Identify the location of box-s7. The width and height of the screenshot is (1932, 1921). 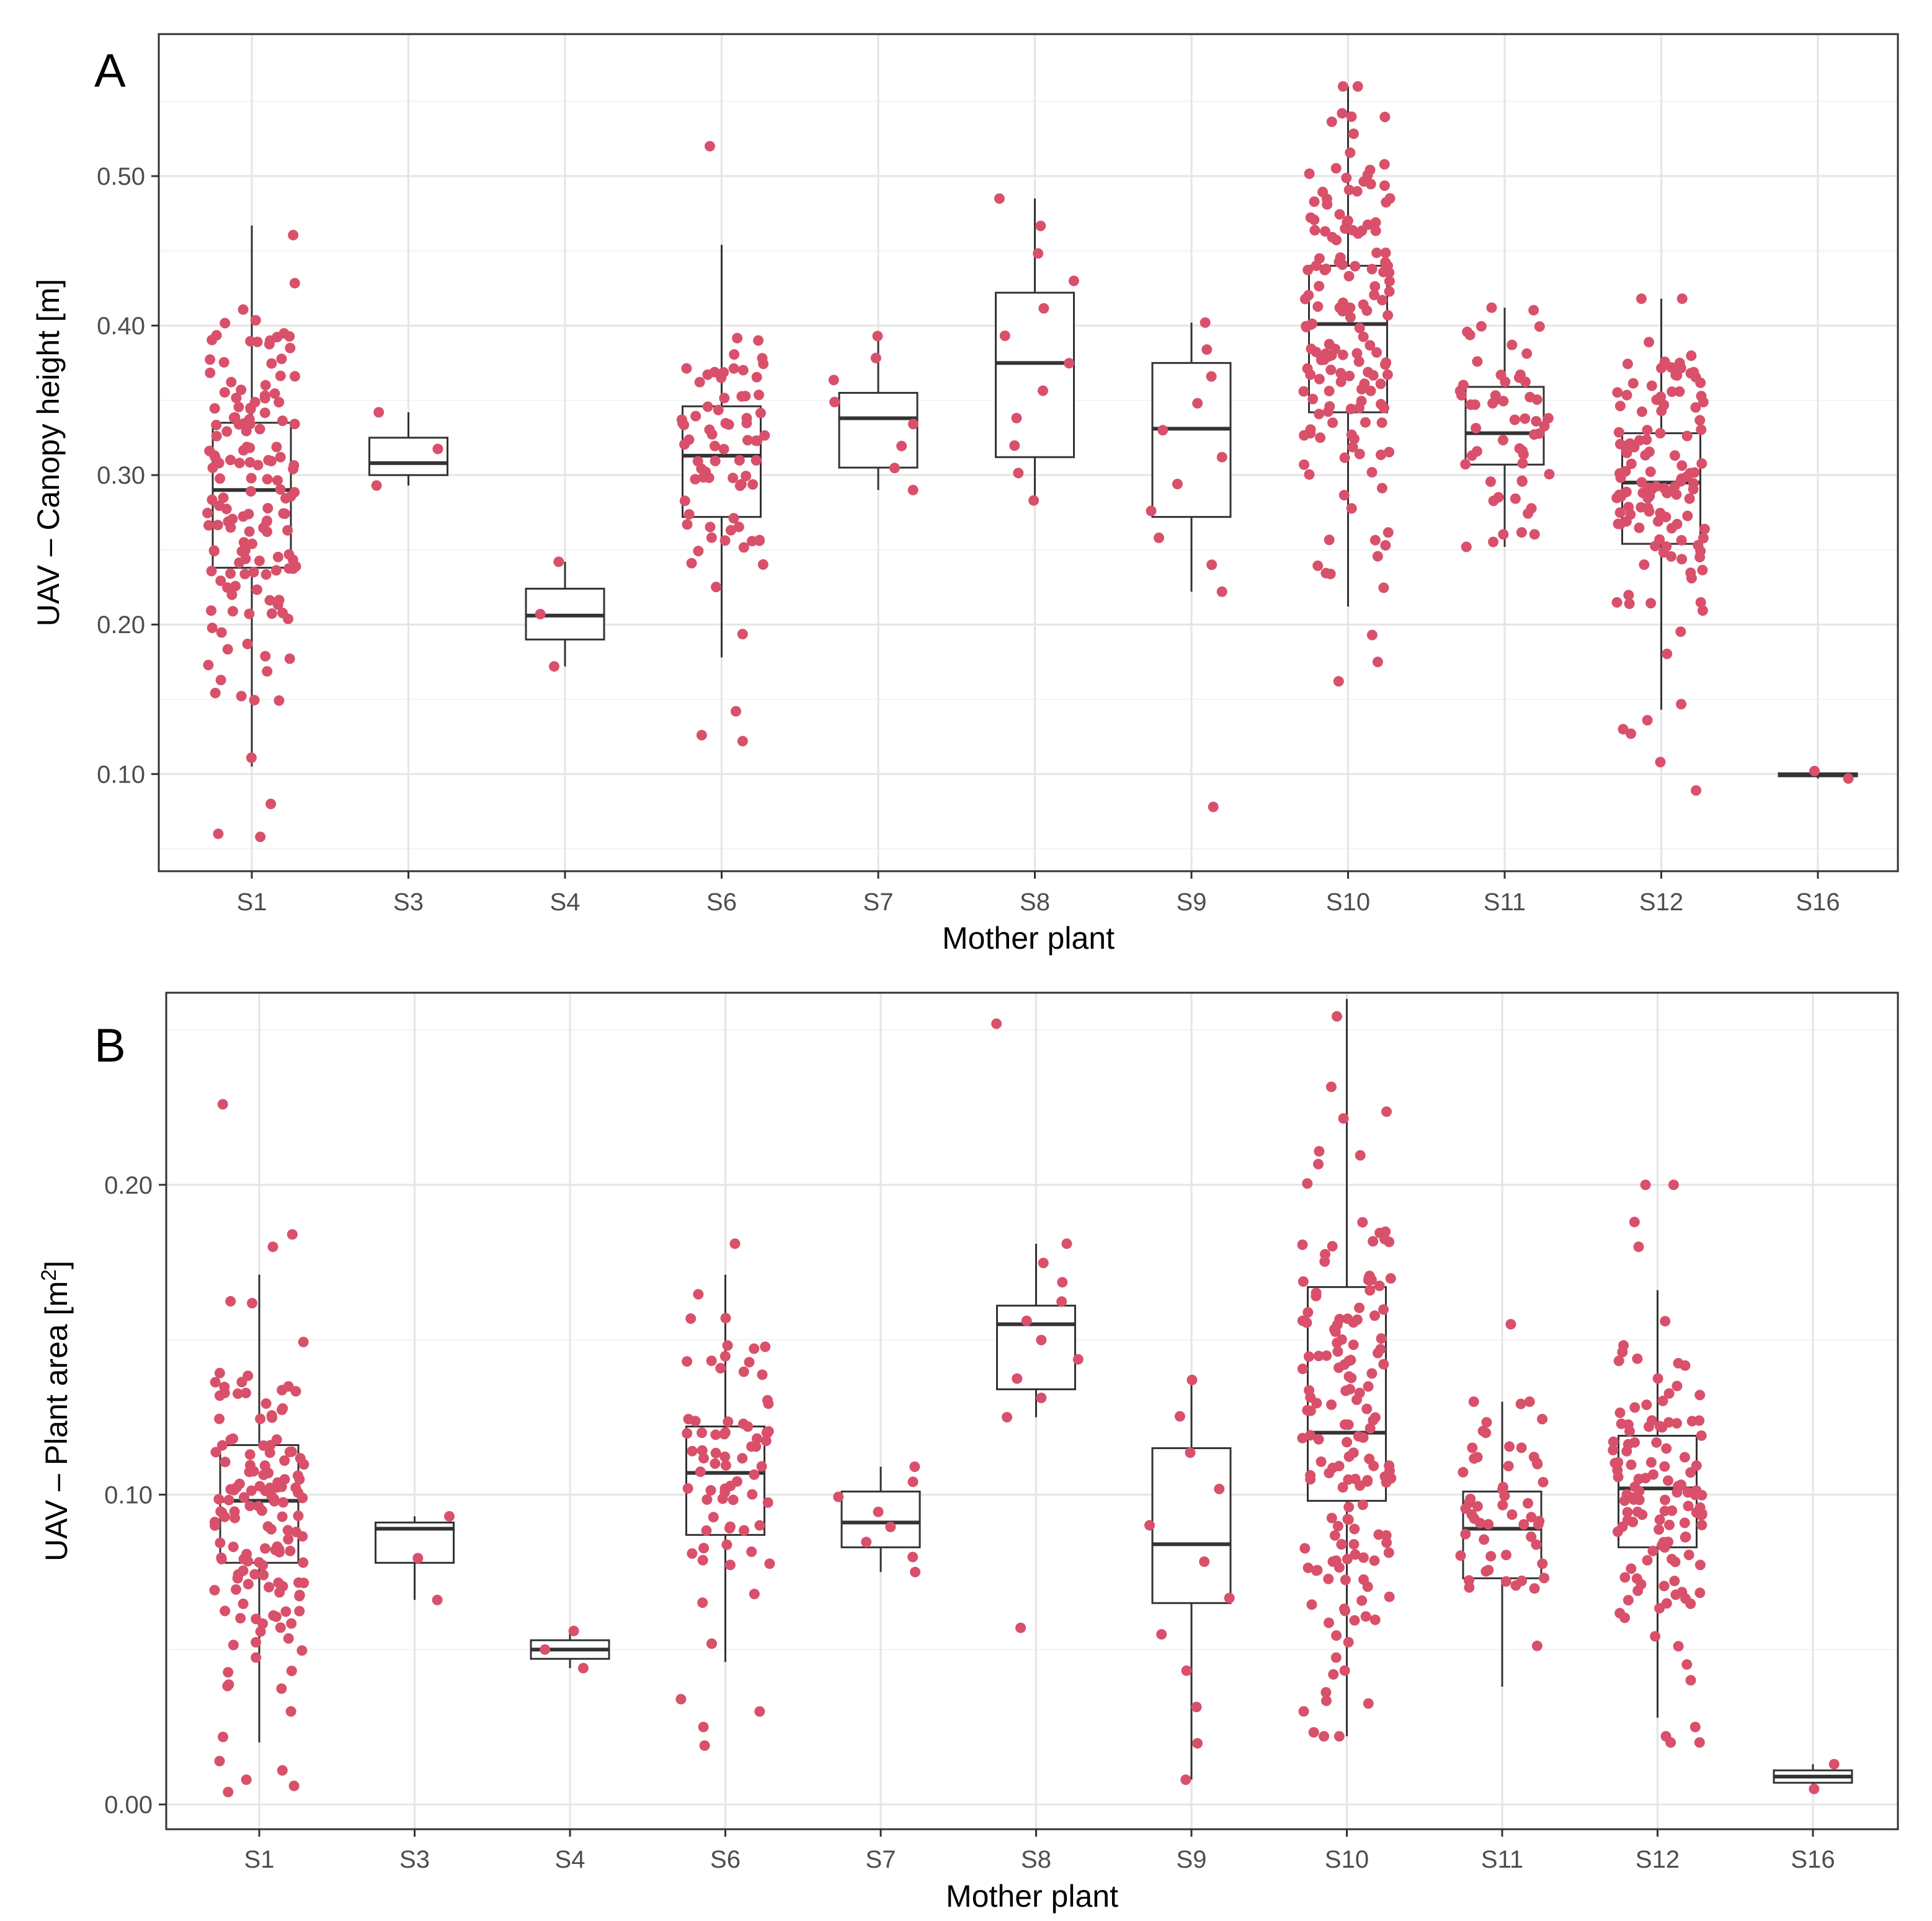
(873, 413).